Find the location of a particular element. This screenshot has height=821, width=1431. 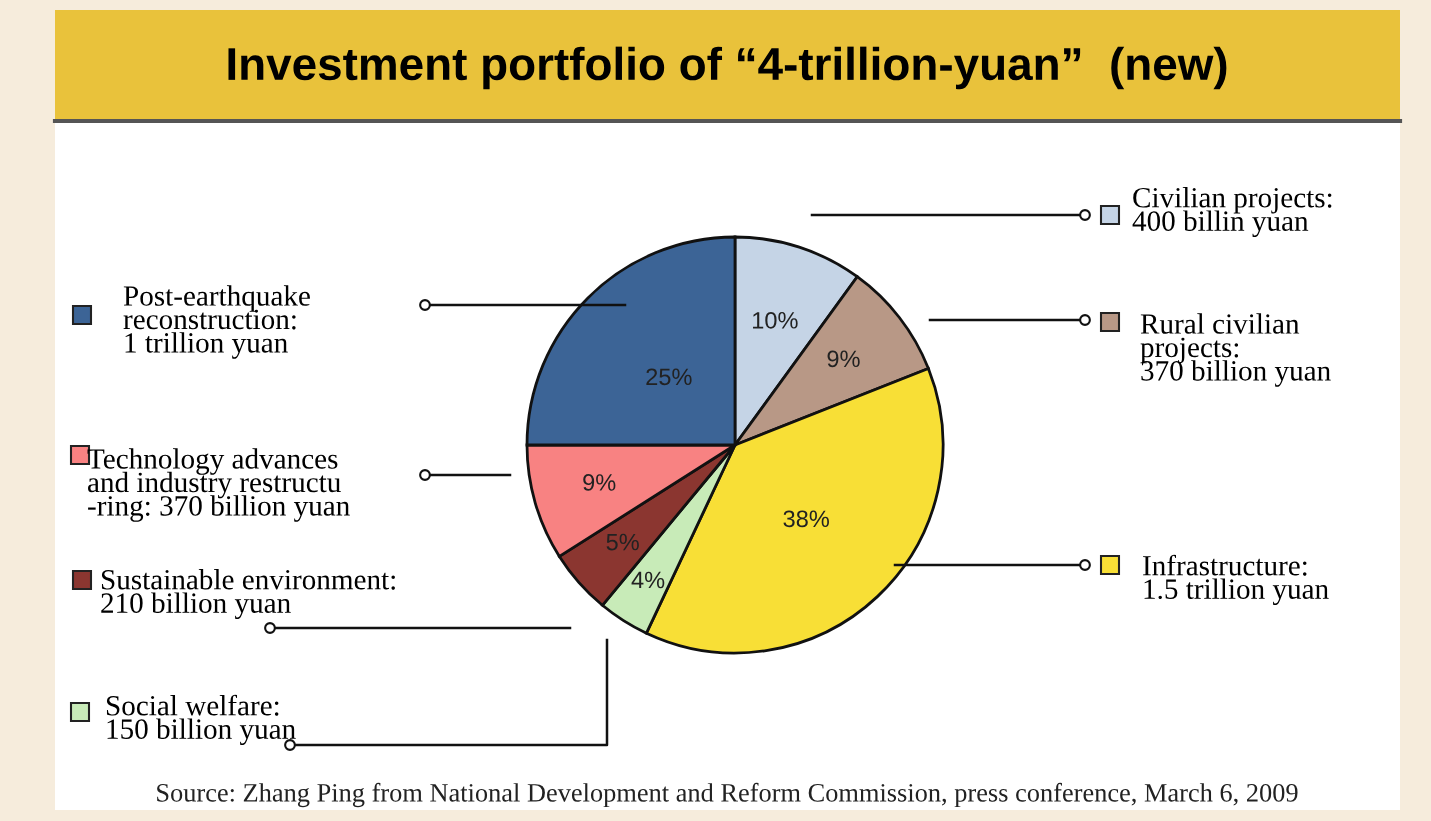

legend-label: Social welfare: 150 billion yuan is located at coordinates (201, 719).